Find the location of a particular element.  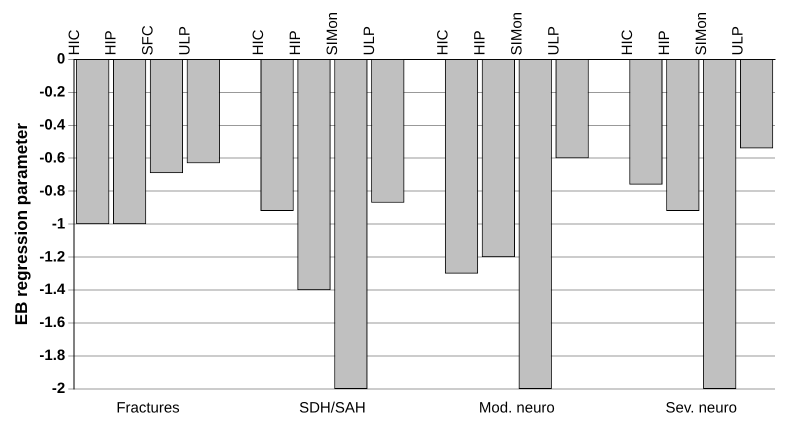

y-tick-label: -1.2 is located at coordinates (52, 257).